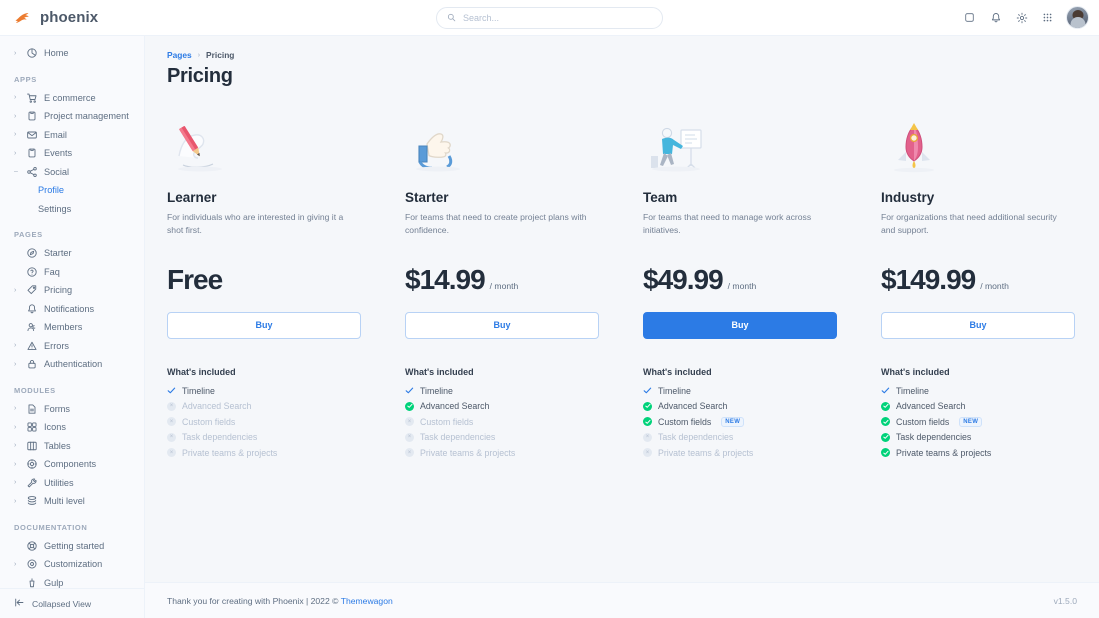 The height and width of the screenshot is (618, 1099). Describe the element at coordinates (58, 253) in the screenshot. I see `sidebar-item-label: Starter` at that location.